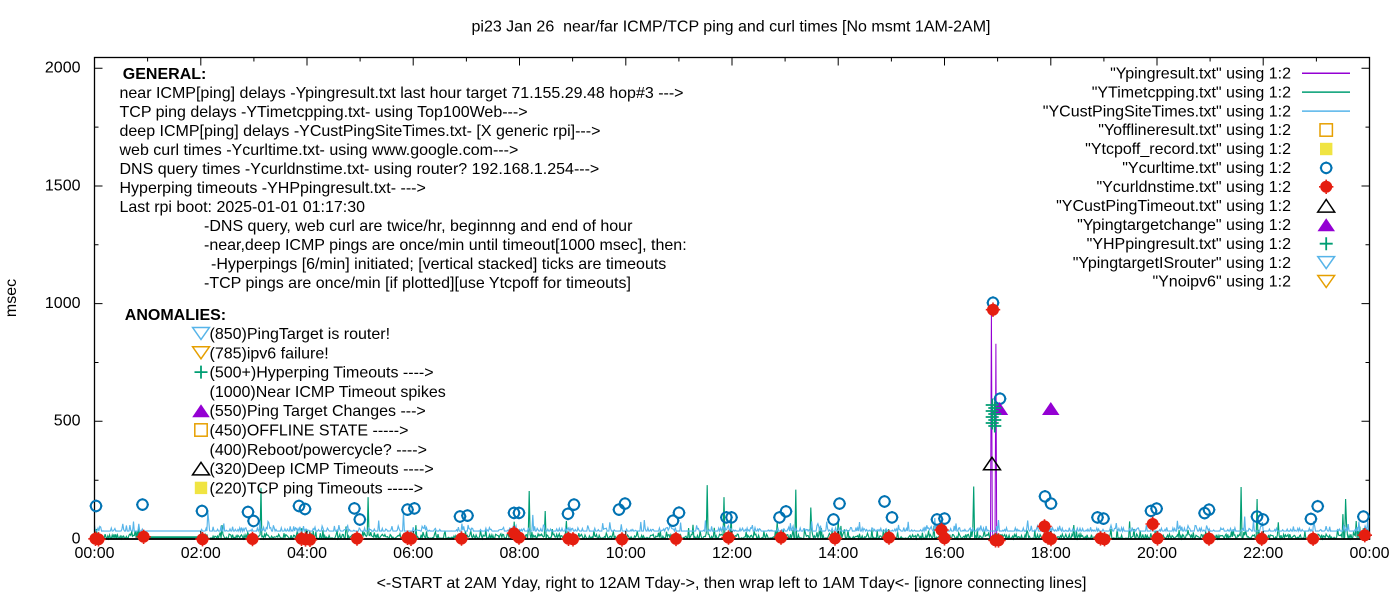 The height and width of the screenshot is (605, 1400). Describe the element at coordinates (318, 450) in the screenshot. I see `svg-text: (400)Reboot/powercycle? ---->` at that location.